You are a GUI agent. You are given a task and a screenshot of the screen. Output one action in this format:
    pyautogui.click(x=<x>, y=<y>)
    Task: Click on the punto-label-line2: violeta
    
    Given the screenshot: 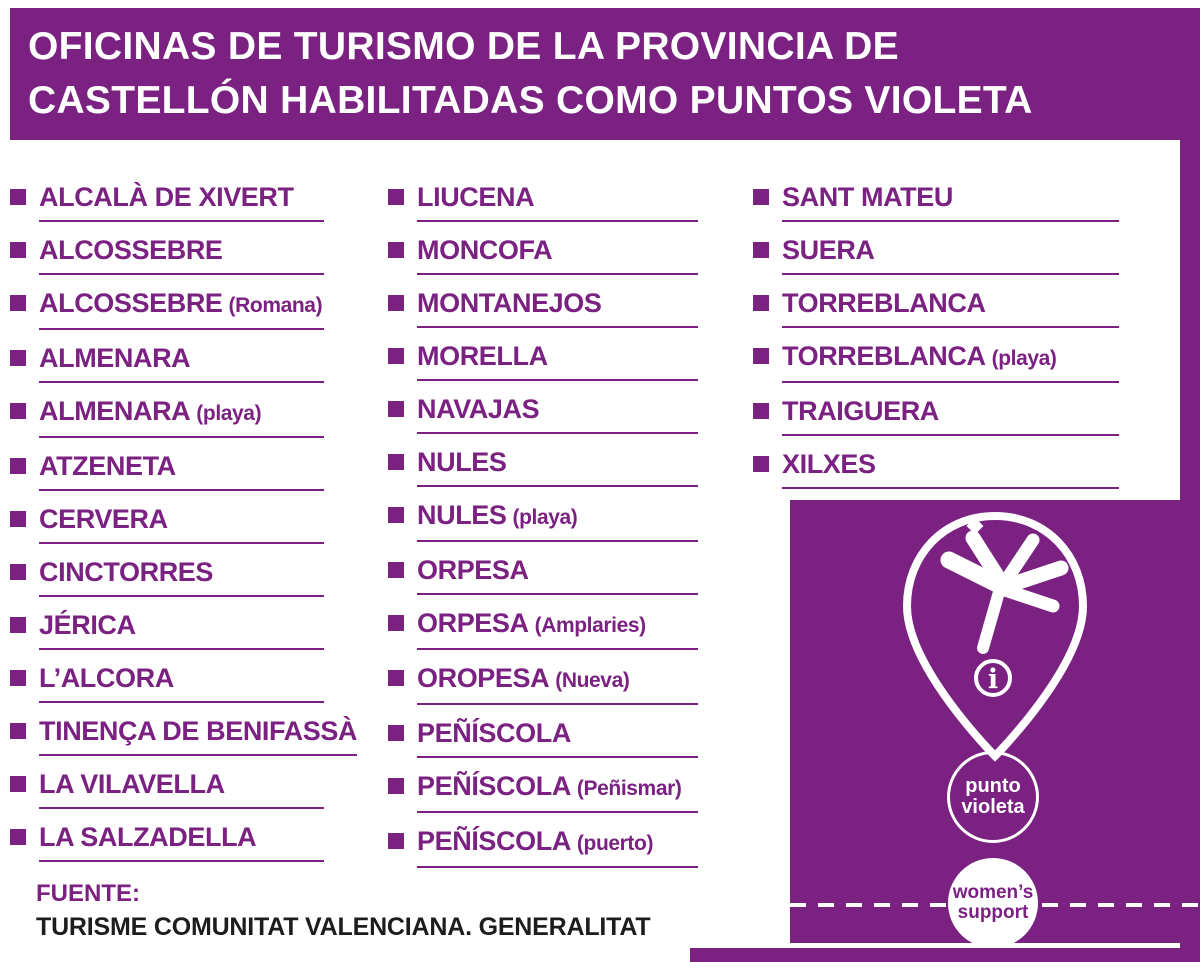 What is the action you would take?
    pyautogui.click(x=993, y=807)
    